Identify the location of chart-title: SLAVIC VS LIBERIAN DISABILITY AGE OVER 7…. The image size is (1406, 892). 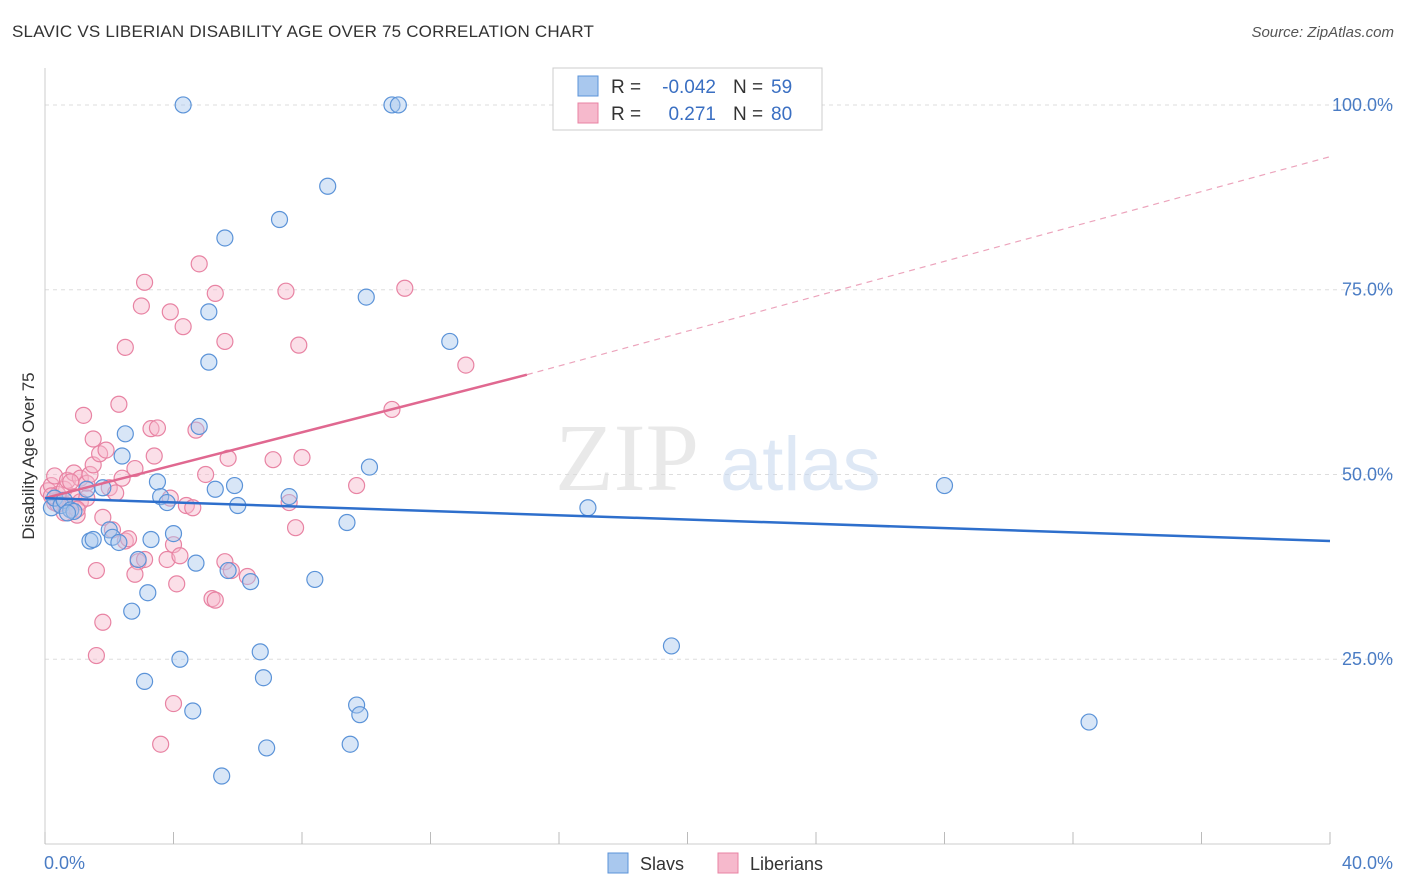
(303, 31).